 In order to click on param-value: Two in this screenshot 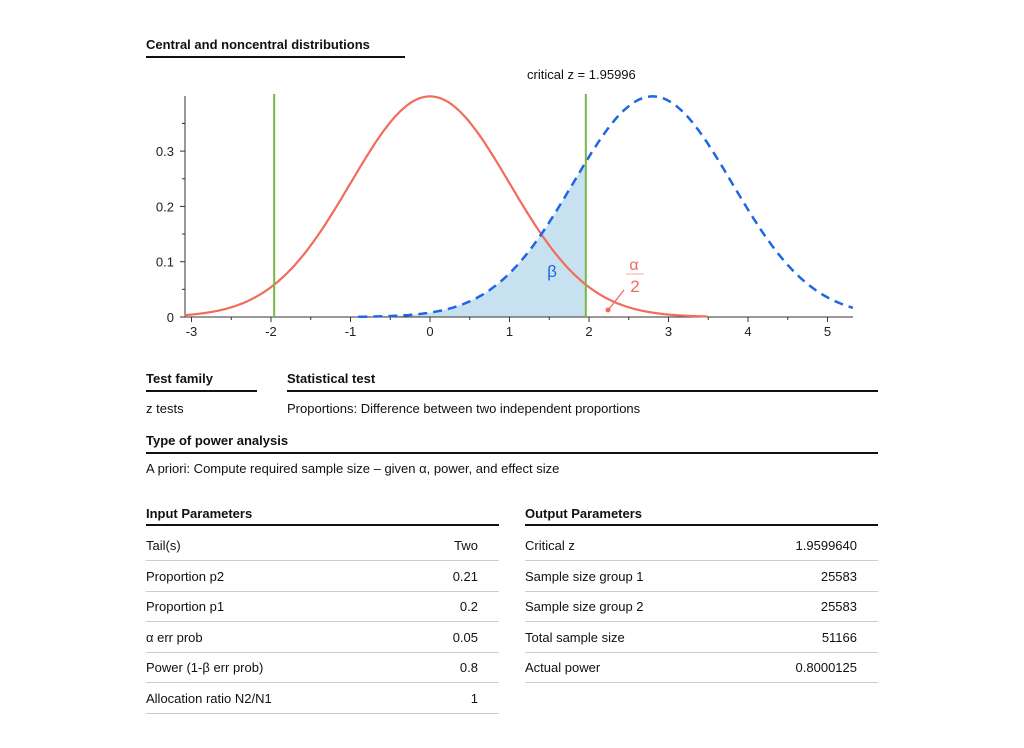, I will do `click(466, 545)`.